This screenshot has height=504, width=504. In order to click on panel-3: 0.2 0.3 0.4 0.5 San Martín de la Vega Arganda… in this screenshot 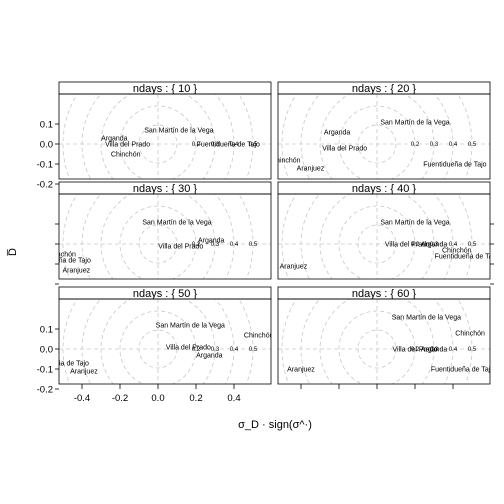, I will do `click(150, 230)`.